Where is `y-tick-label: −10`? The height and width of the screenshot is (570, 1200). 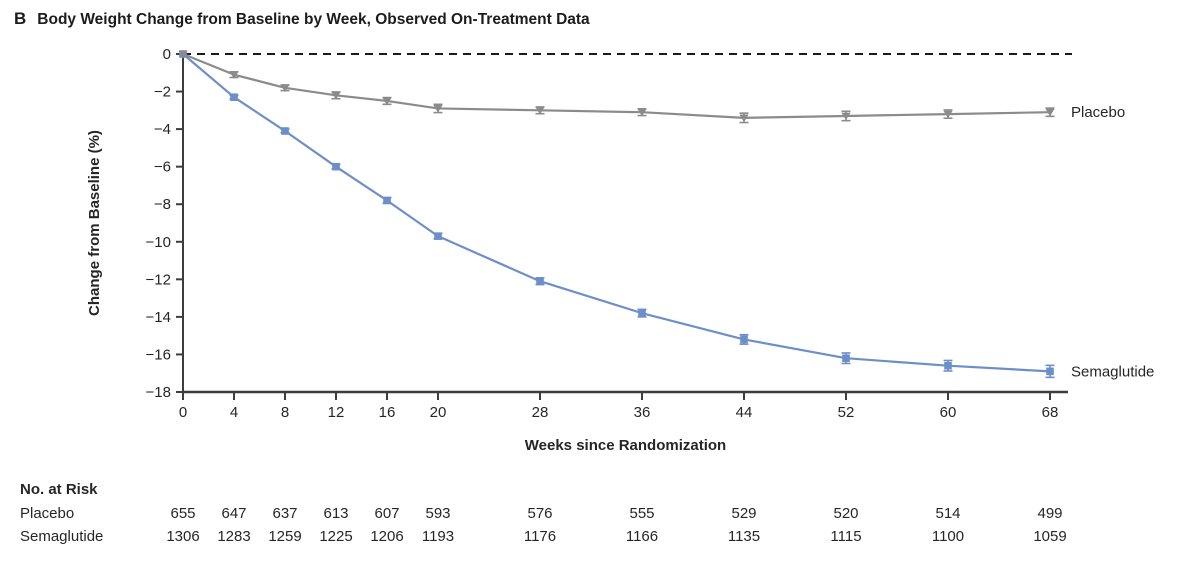
y-tick-label: −10 is located at coordinates (158, 242).